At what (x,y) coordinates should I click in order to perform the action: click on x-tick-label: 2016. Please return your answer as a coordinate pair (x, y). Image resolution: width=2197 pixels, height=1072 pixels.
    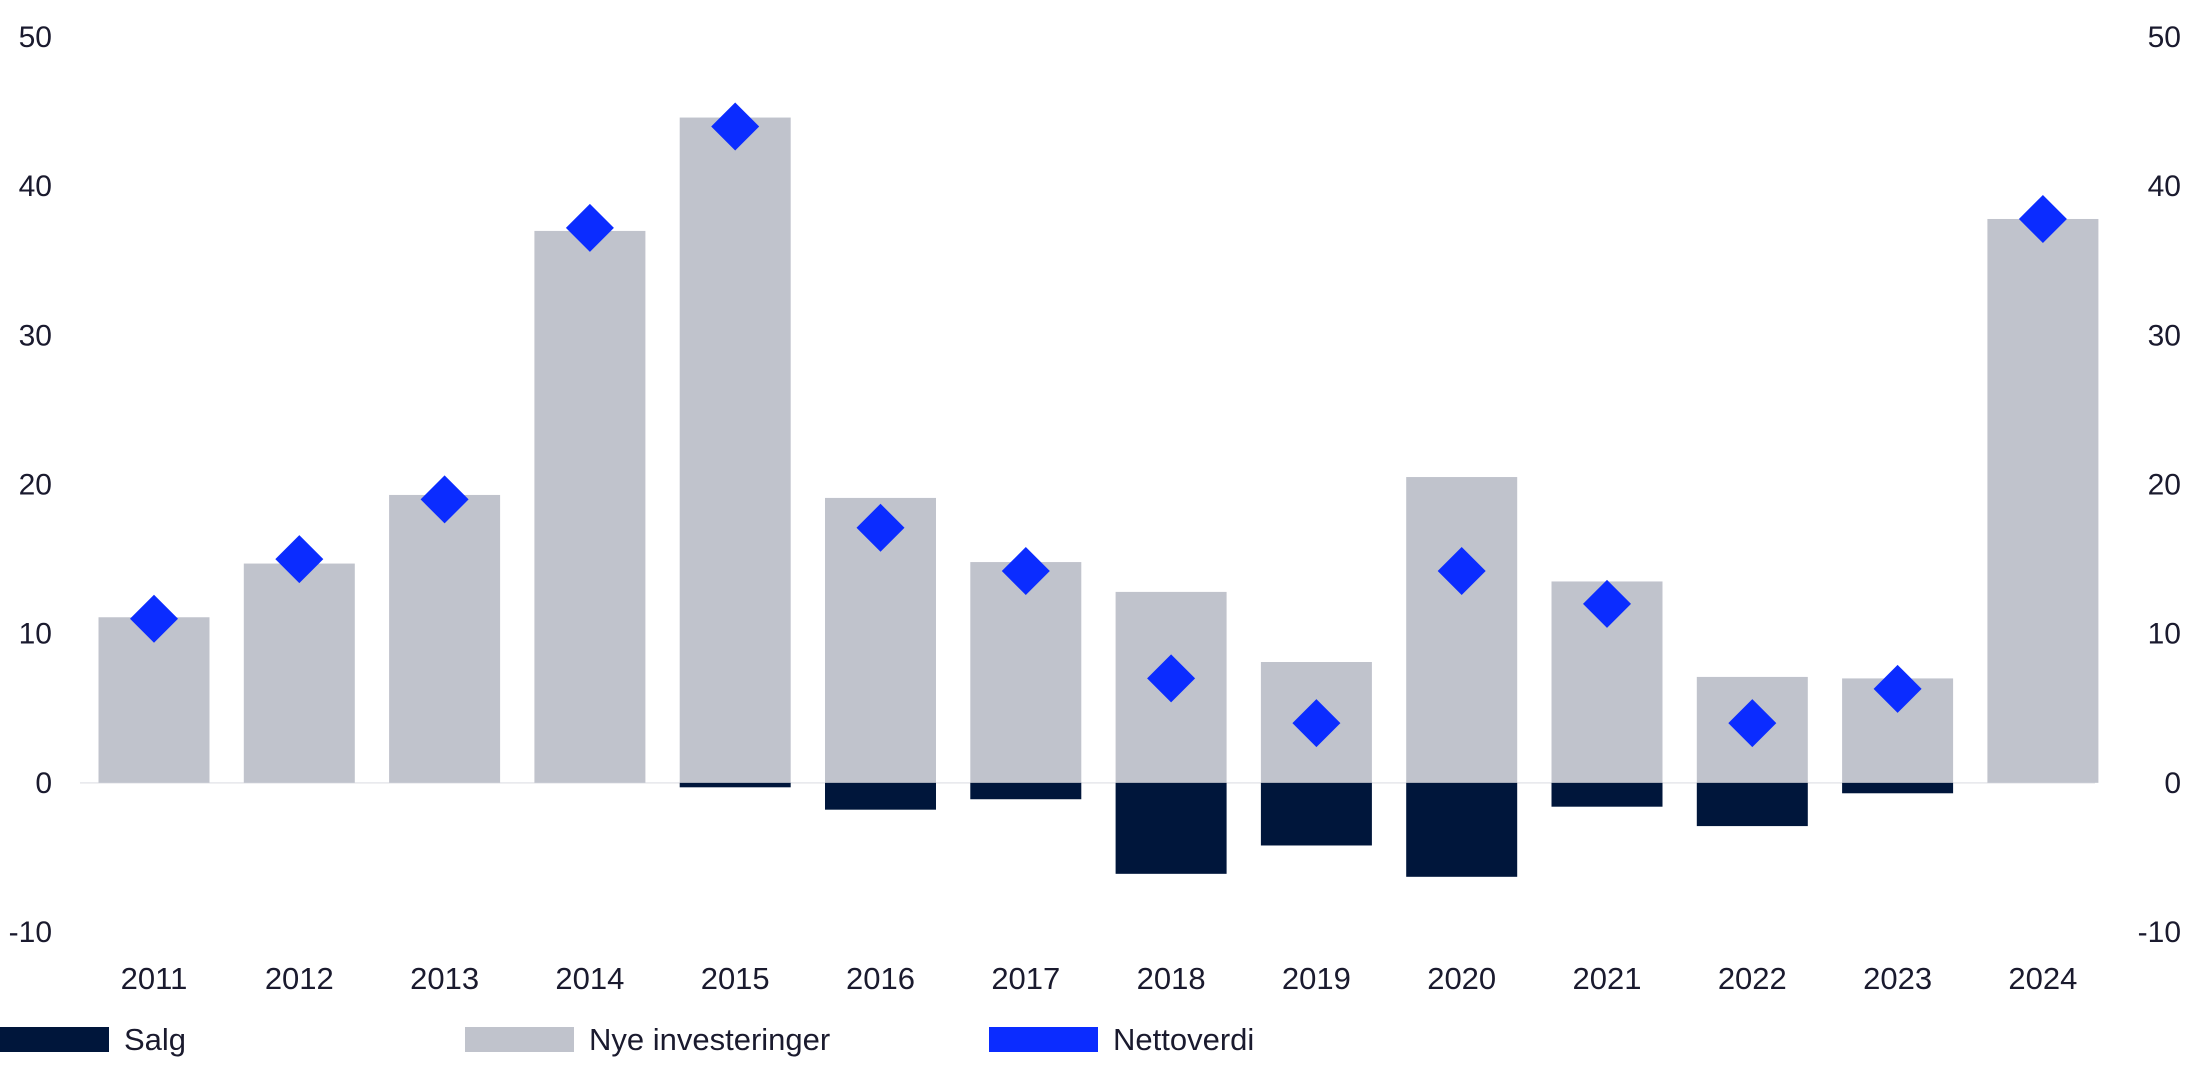
    Looking at the image, I should click on (880, 978).